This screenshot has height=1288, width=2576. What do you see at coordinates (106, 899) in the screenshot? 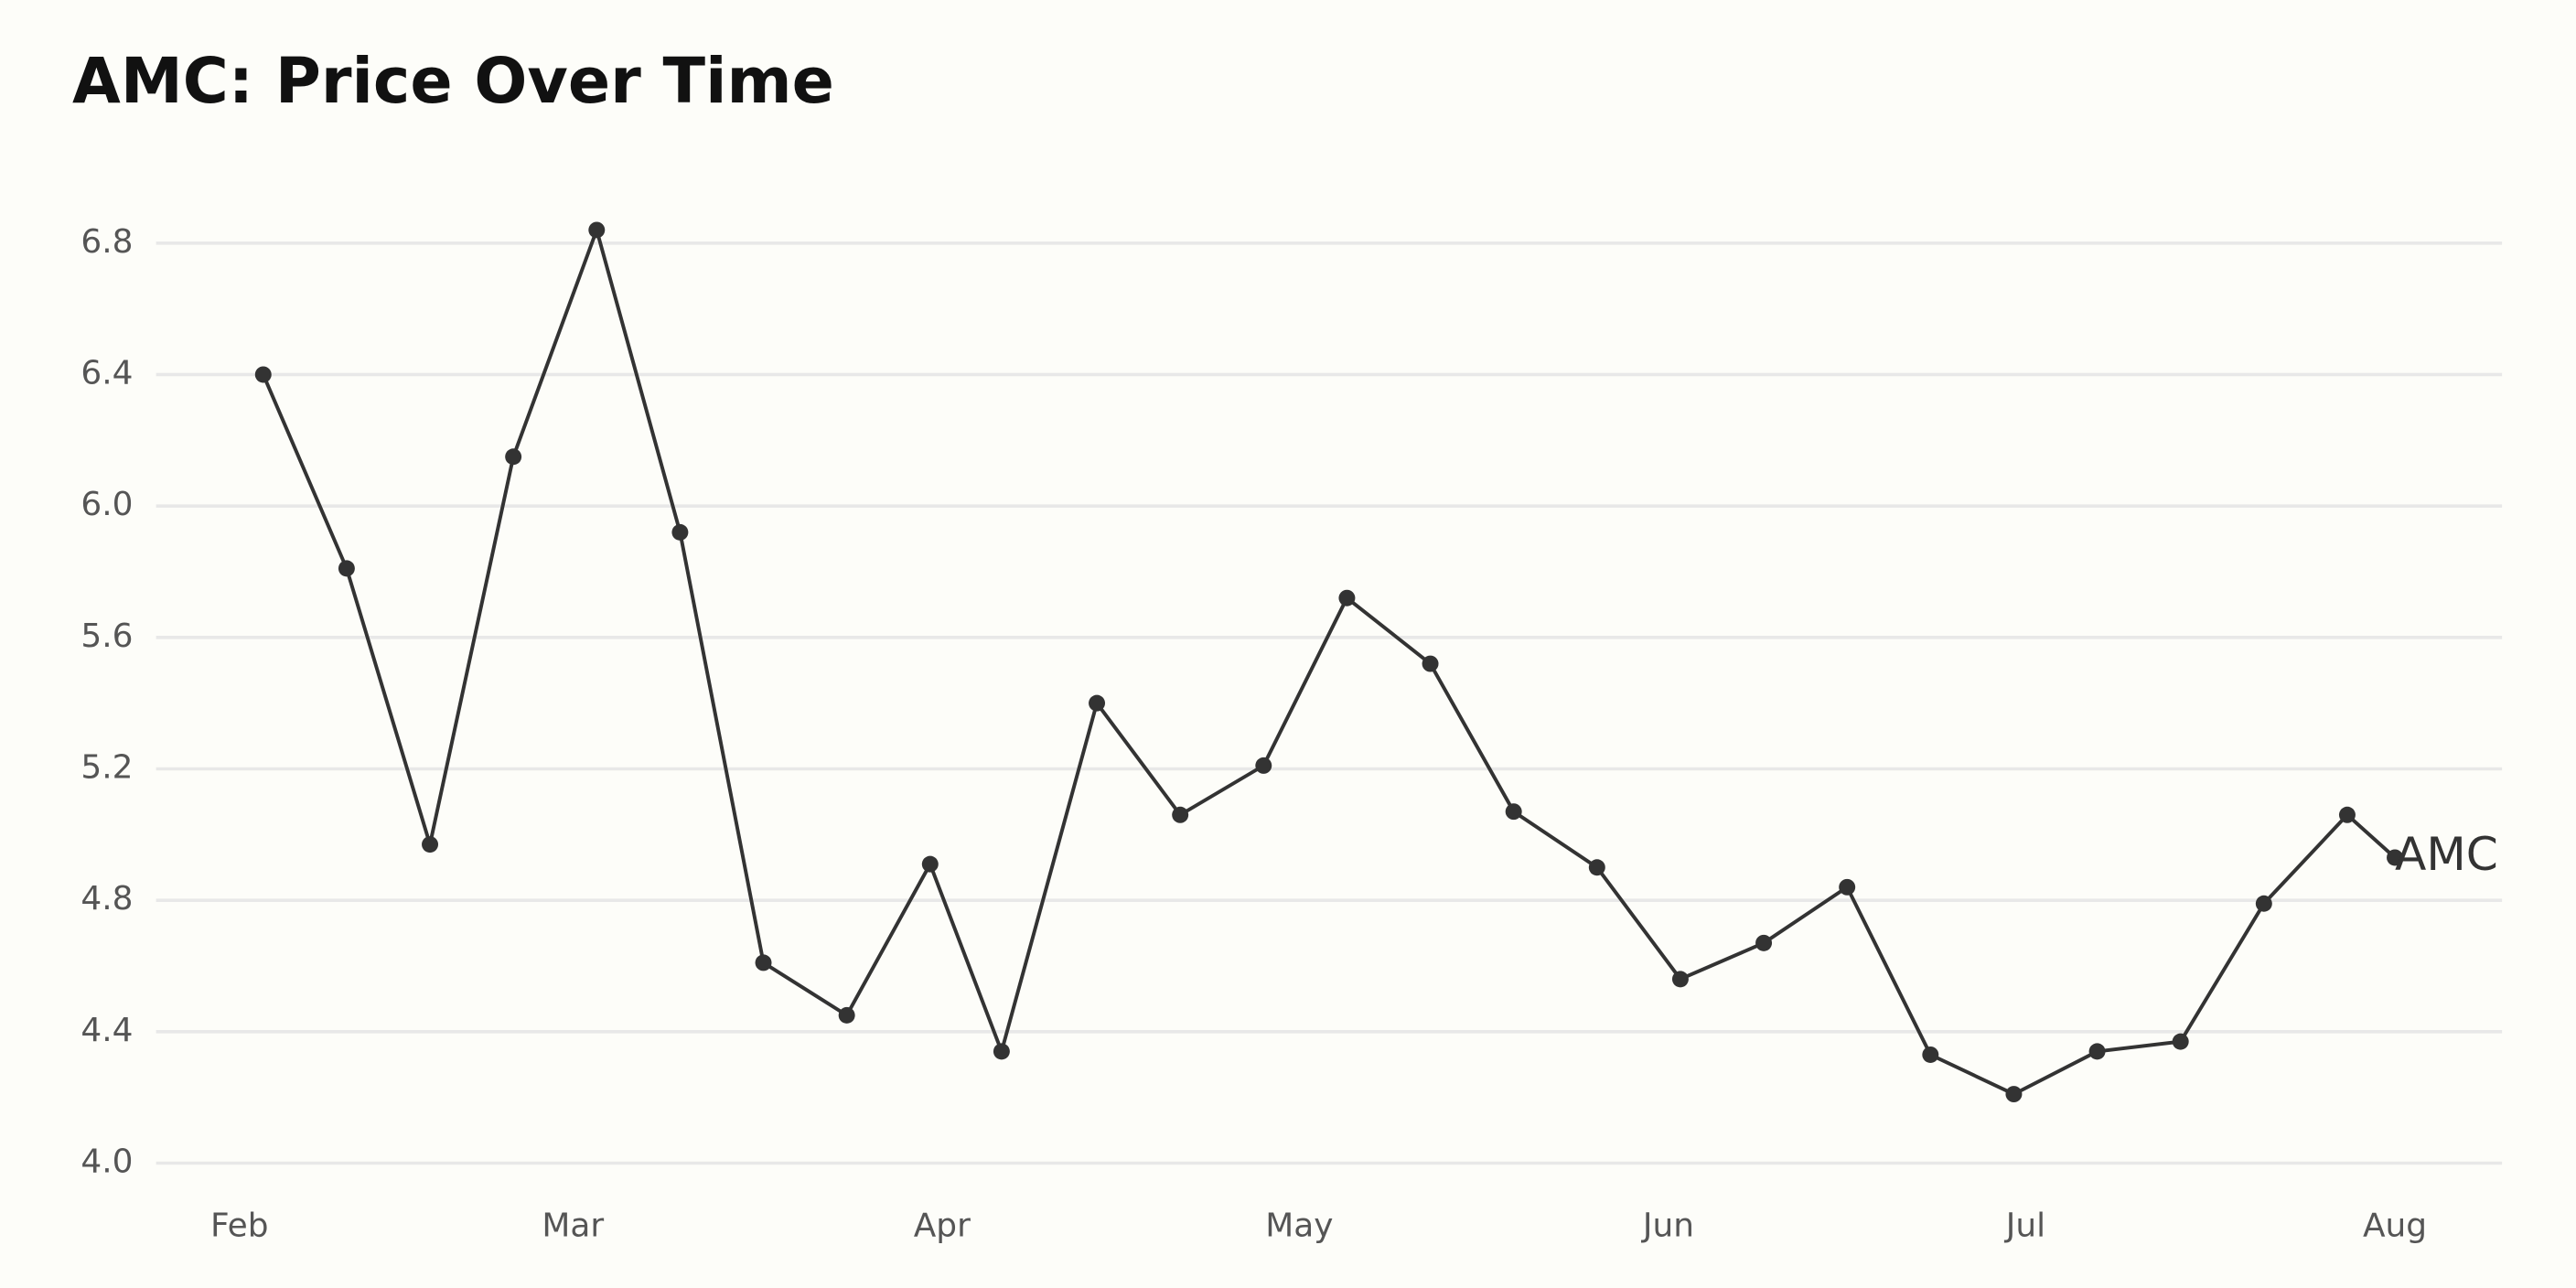
I see `y-tick-label: 4.8` at bounding box center [106, 899].